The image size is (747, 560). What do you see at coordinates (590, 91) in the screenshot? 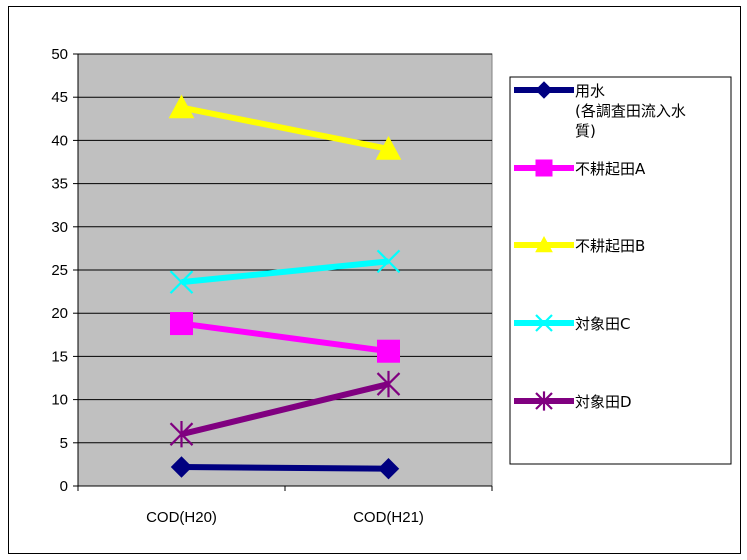
I see `legend-label: 用水` at bounding box center [590, 91].